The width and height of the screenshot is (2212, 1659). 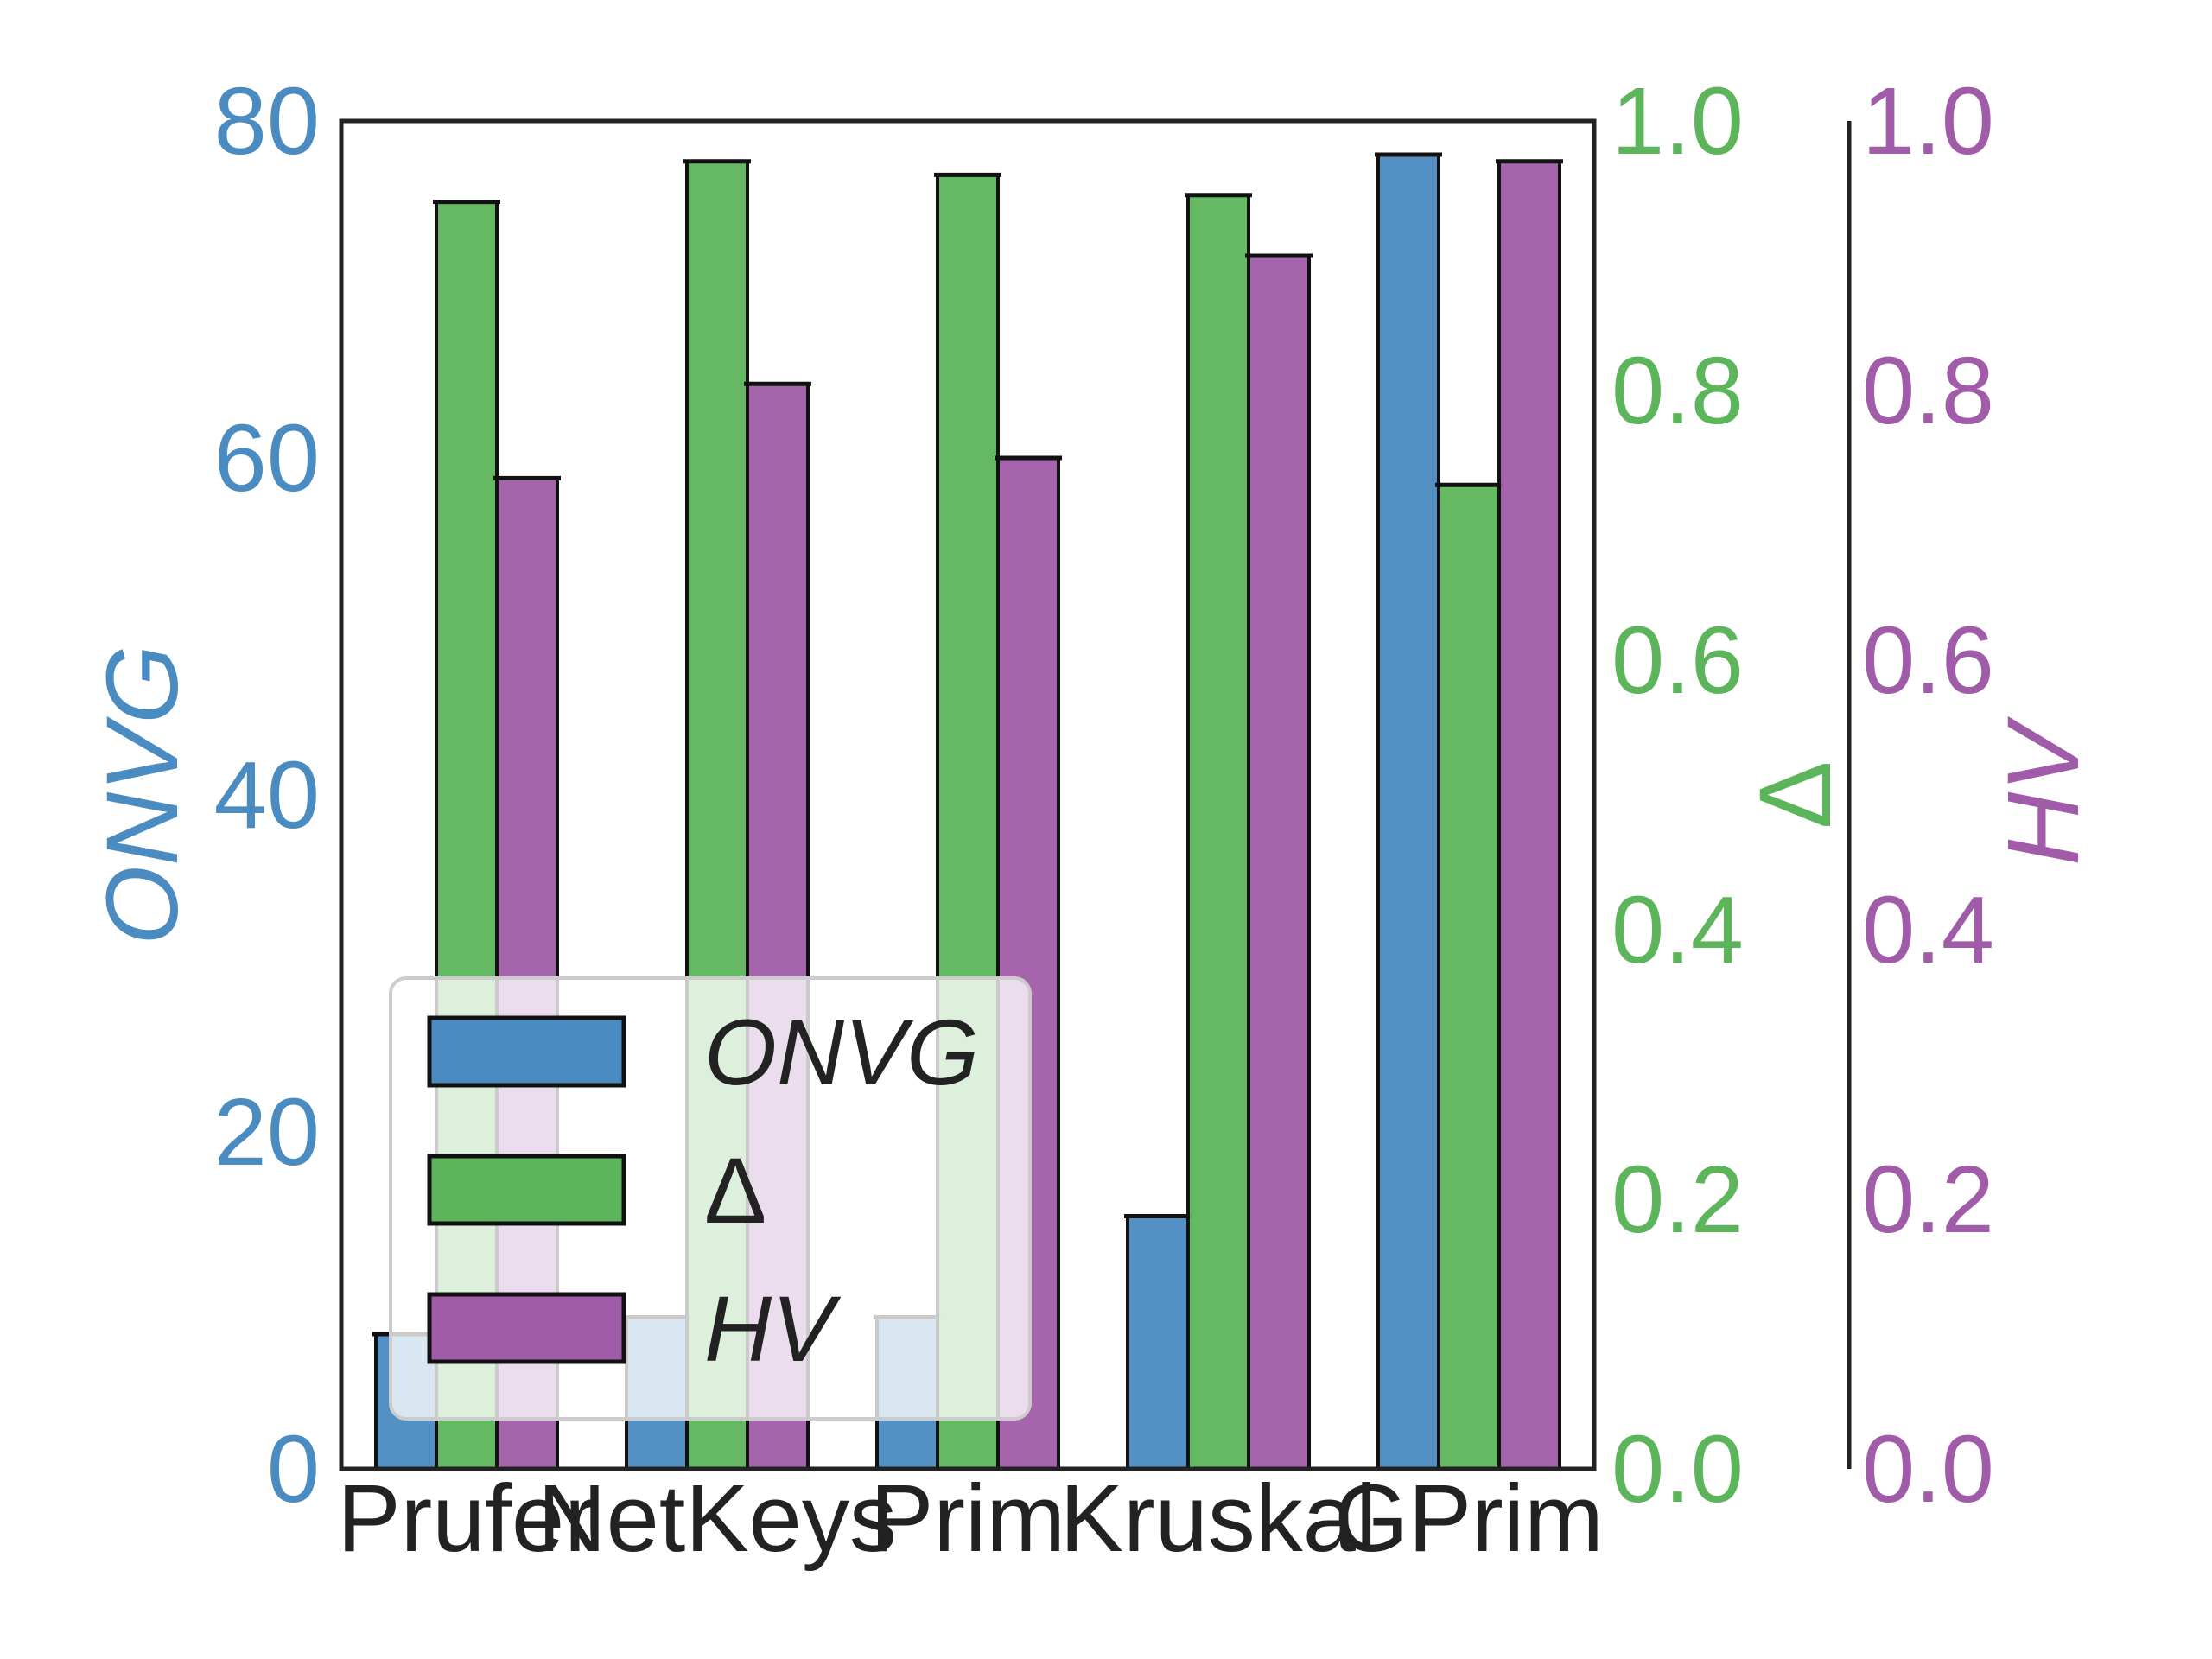 I want to click on category-label-prim: Prim, so click(x=967, y=1518).